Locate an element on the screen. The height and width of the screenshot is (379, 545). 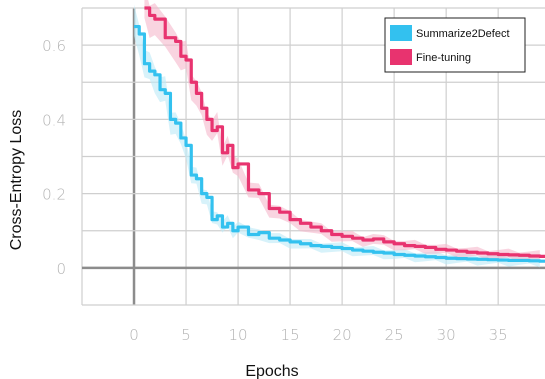
legend-swatch-summarize2defect is located at coordinates (401, 33).